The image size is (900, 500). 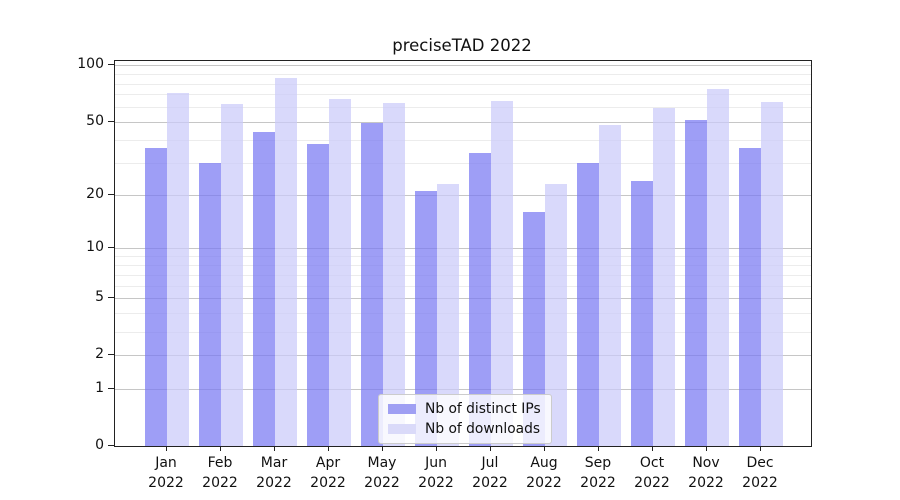 What do you see at coordinates (178, 269) in the screenshot?
I see `bar-jan-downloads` at bounding box center [178, 269].